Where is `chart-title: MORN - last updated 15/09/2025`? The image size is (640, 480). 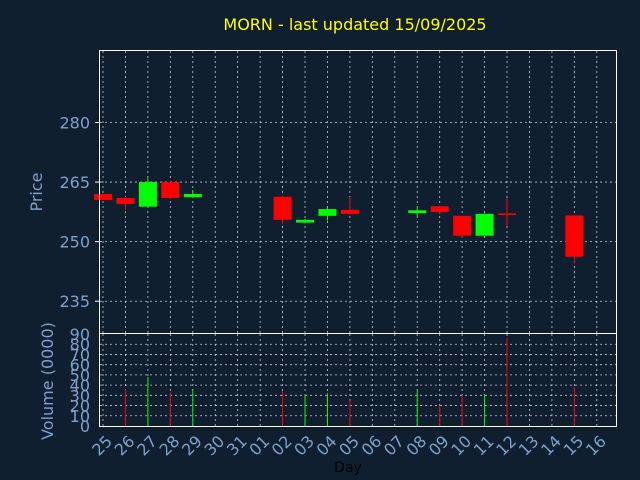
chart-title: MORN - last updated 15/09/2025 is located at coordinates (354, 24).